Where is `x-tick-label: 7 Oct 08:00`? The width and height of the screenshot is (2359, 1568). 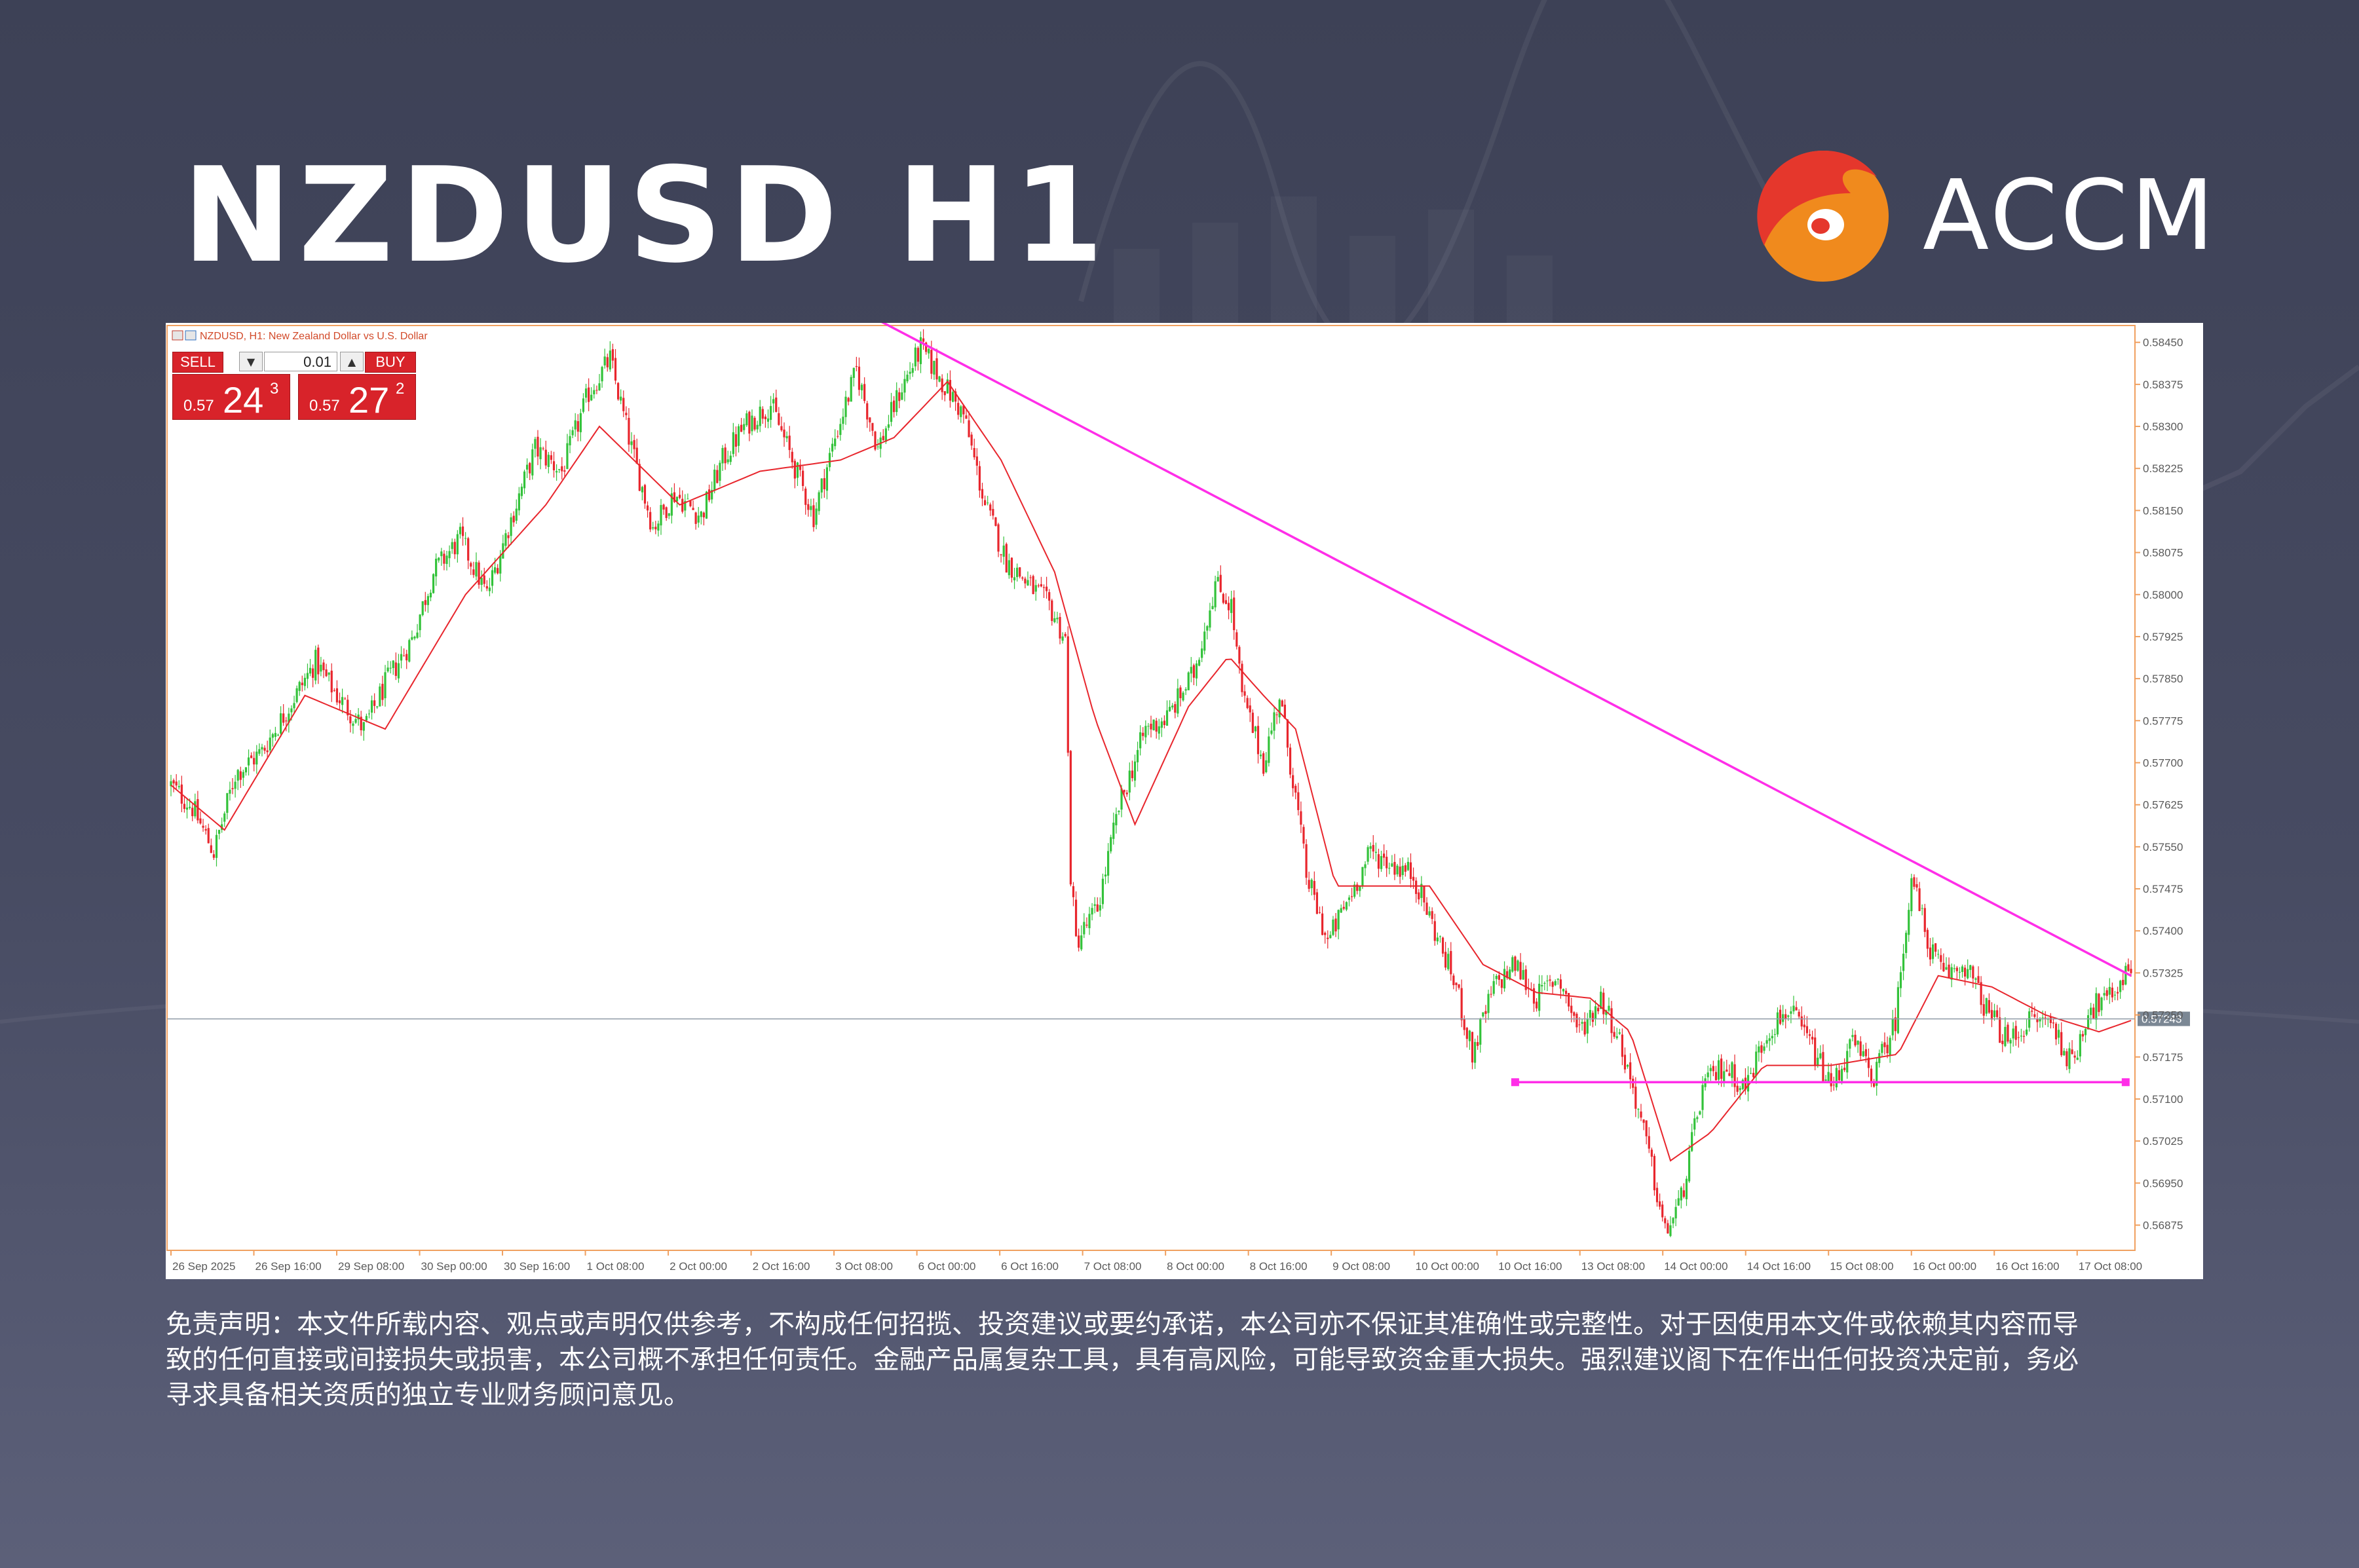
x-tick-label: 7 Oct 08:00 is located at coordinates (1113, 1266).